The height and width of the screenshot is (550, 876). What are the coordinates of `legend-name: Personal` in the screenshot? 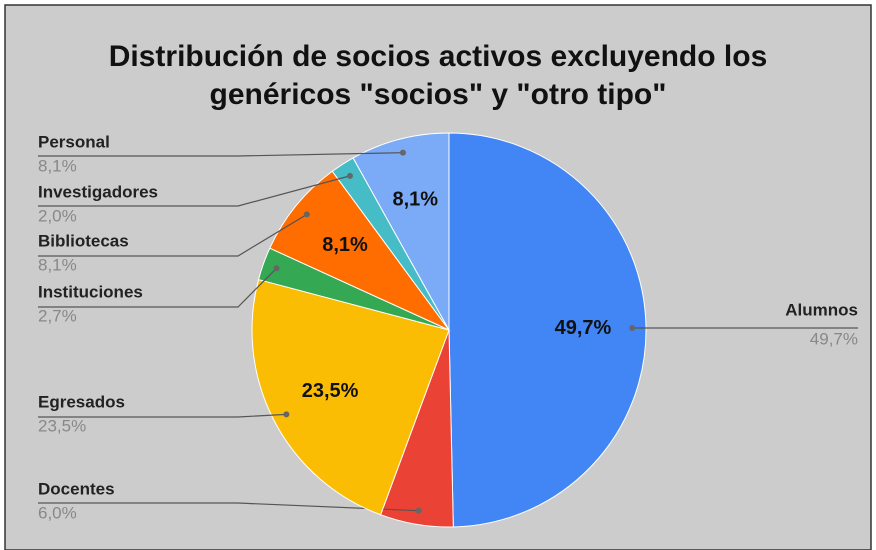 It's located at (74, 141).